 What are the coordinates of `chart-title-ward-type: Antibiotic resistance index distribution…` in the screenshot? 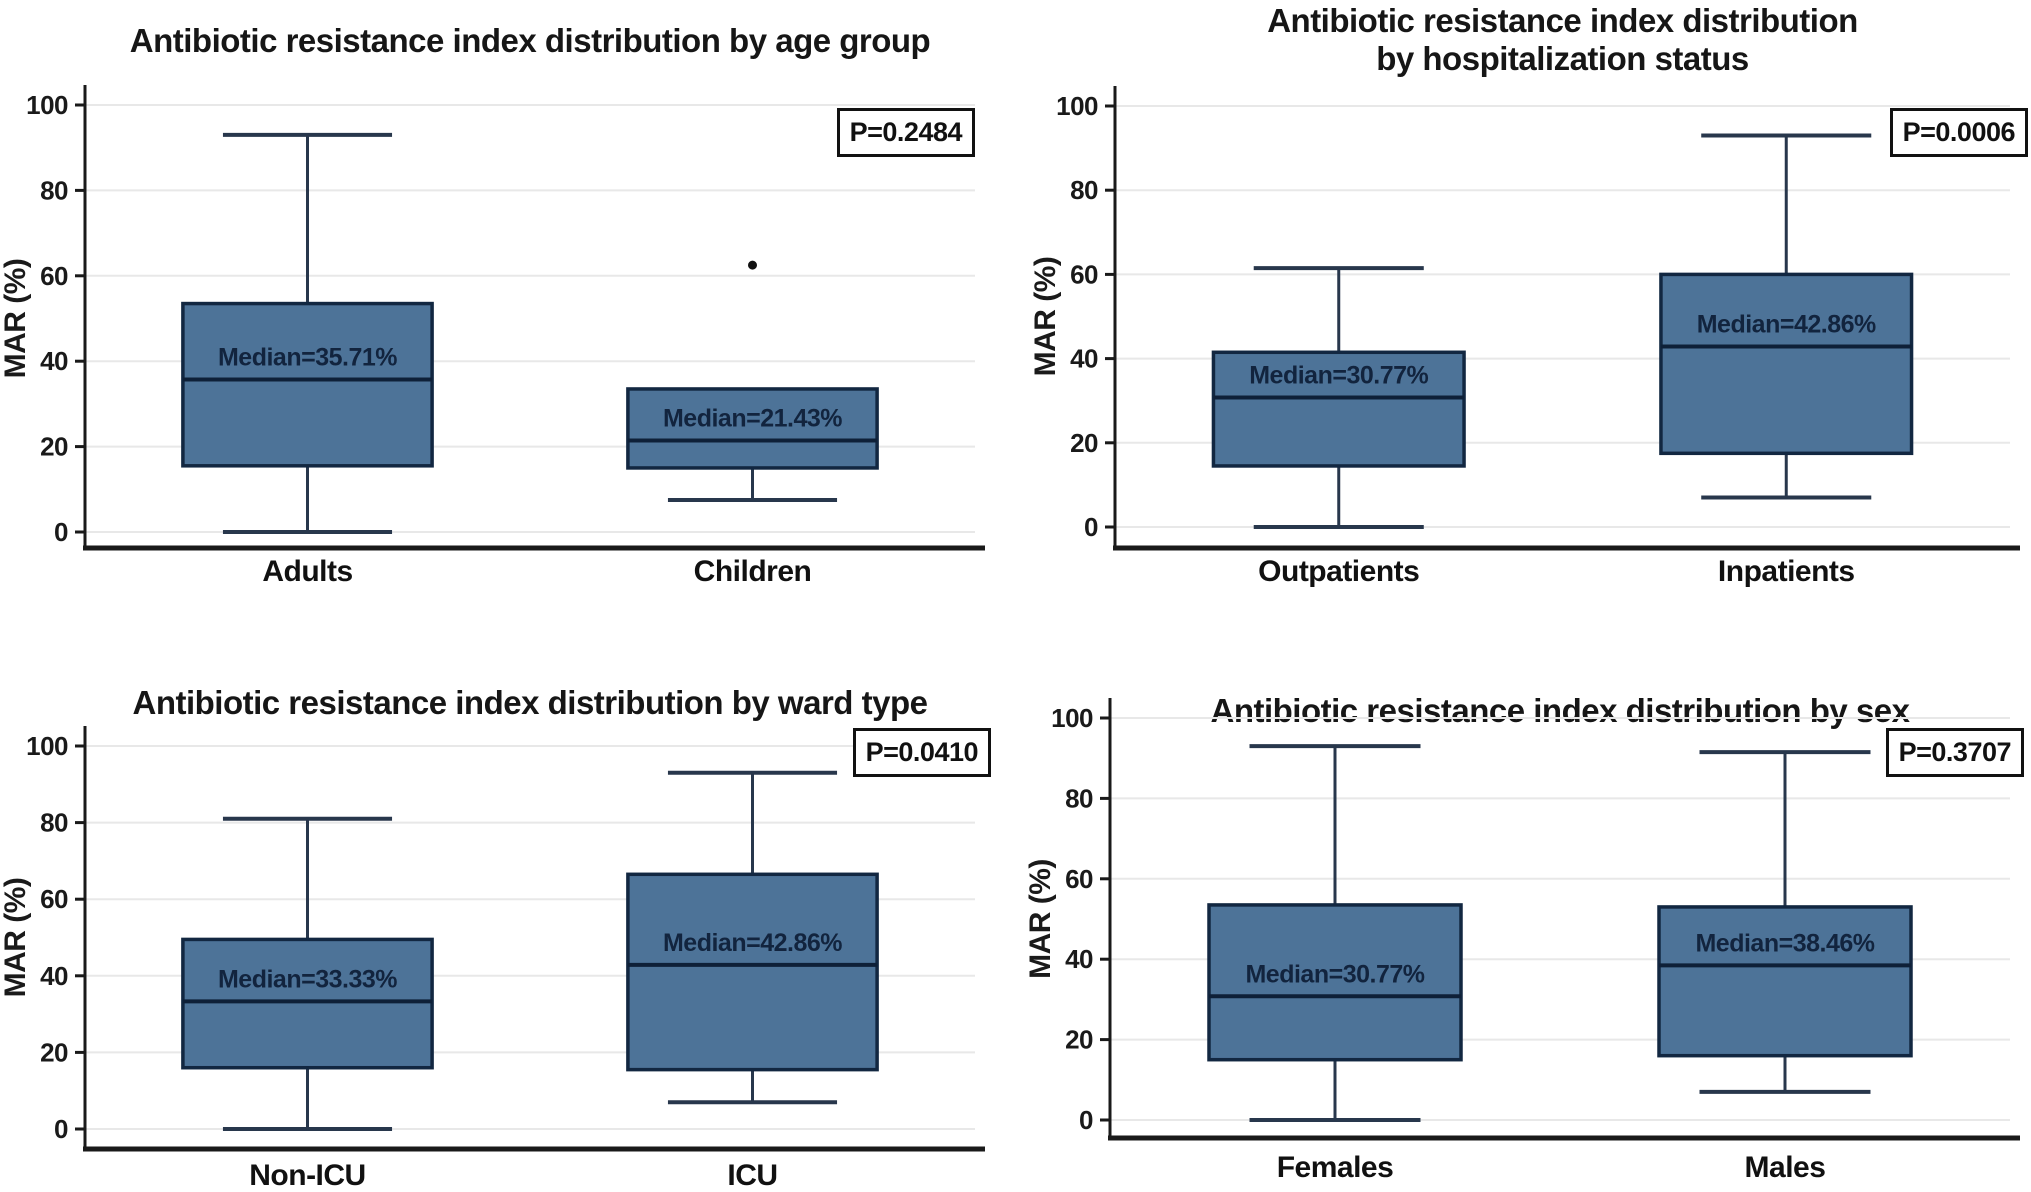 It's located at (530, 702).